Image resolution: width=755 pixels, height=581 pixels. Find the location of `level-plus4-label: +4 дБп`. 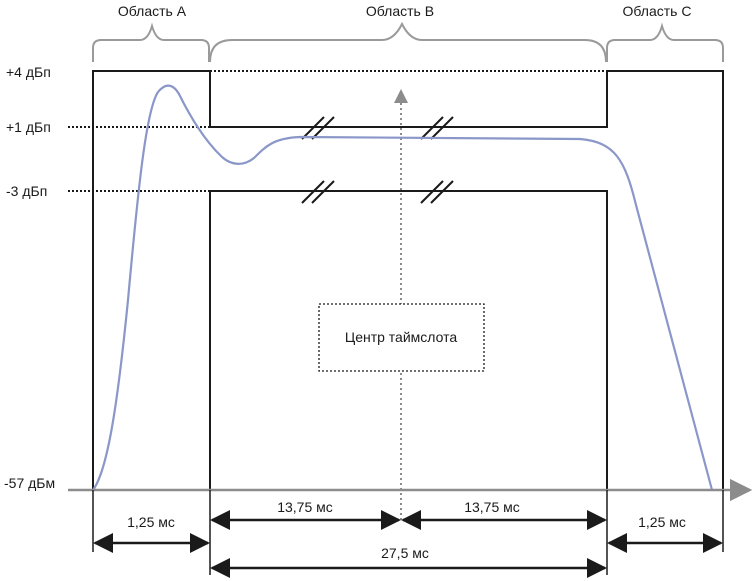

level-plus4-label: +4 дБп is located at coordinates (28, 72).